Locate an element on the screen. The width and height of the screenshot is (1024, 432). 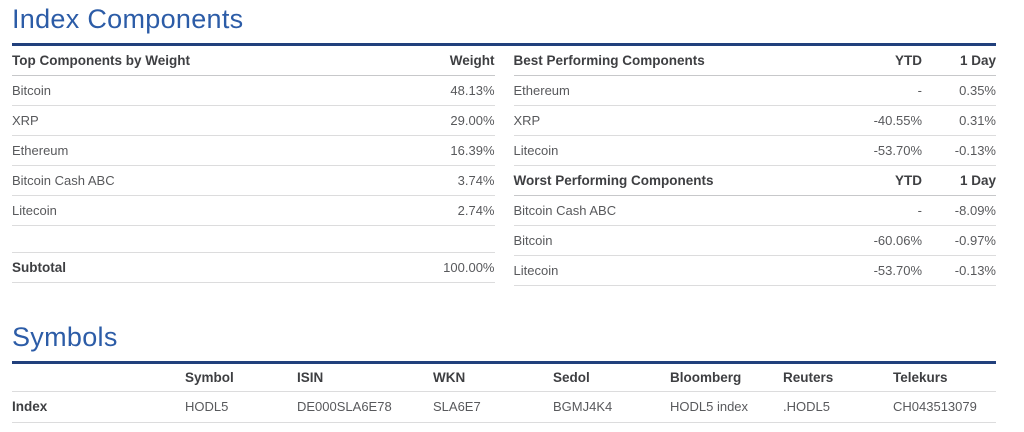
component-one-day: 0.35% is located at coordinates (977, 90).